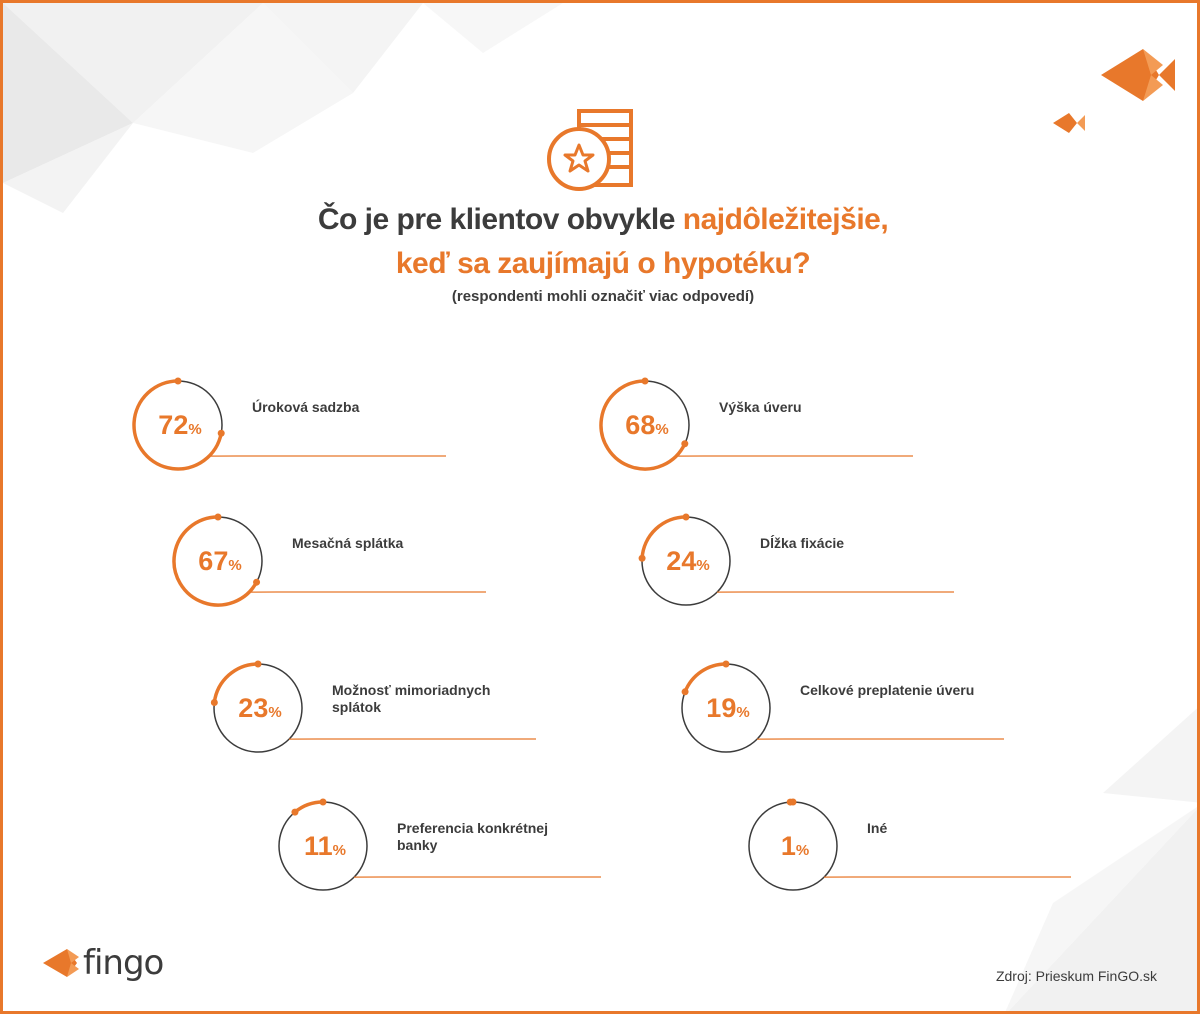  I want to click on value-number: 11, so click(318, 846).